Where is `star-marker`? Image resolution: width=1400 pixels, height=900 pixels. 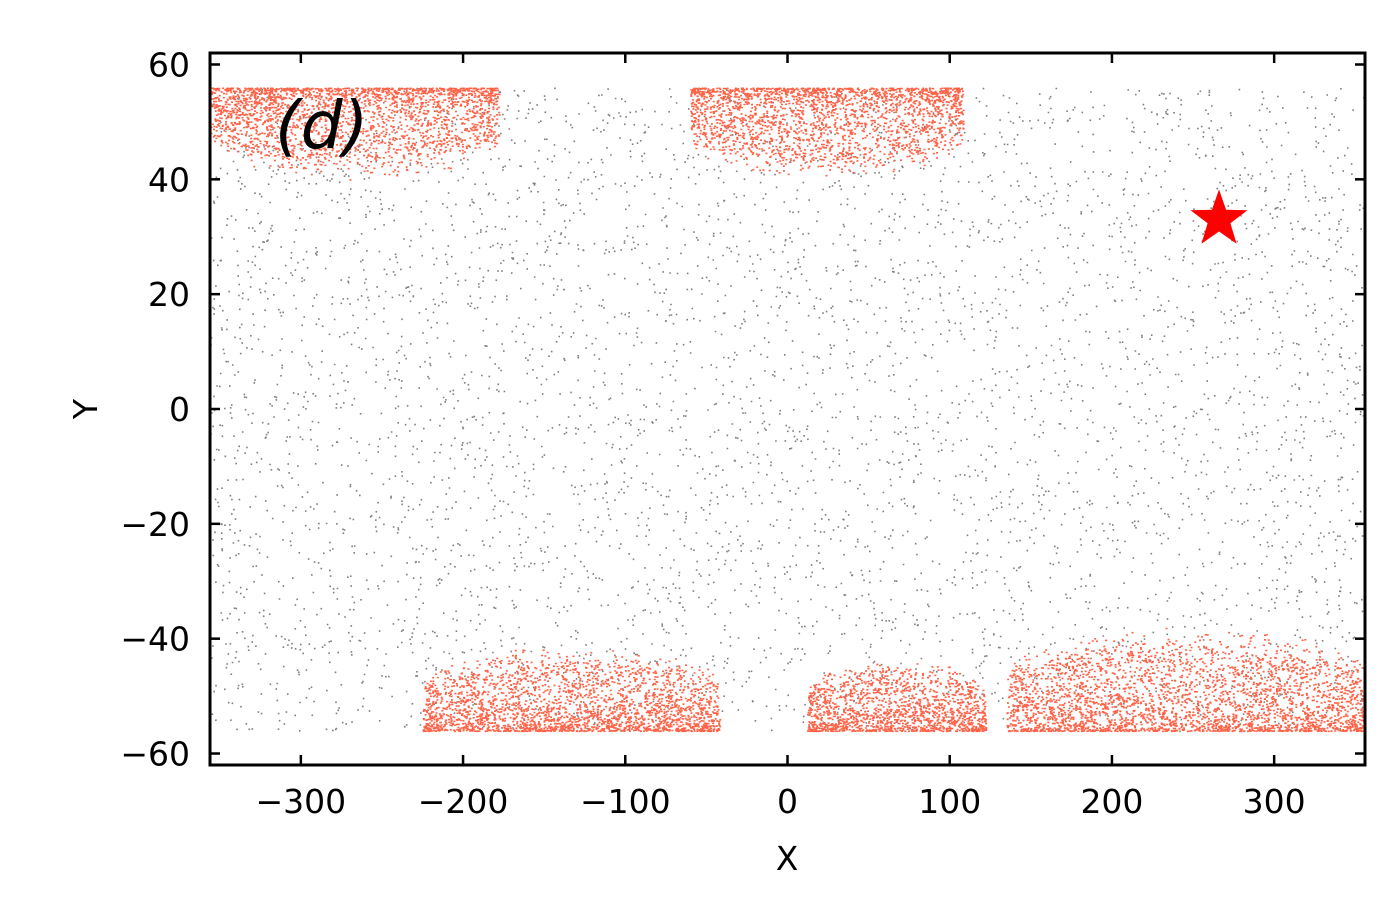
star-marker is located at coordinates (1219, 216).